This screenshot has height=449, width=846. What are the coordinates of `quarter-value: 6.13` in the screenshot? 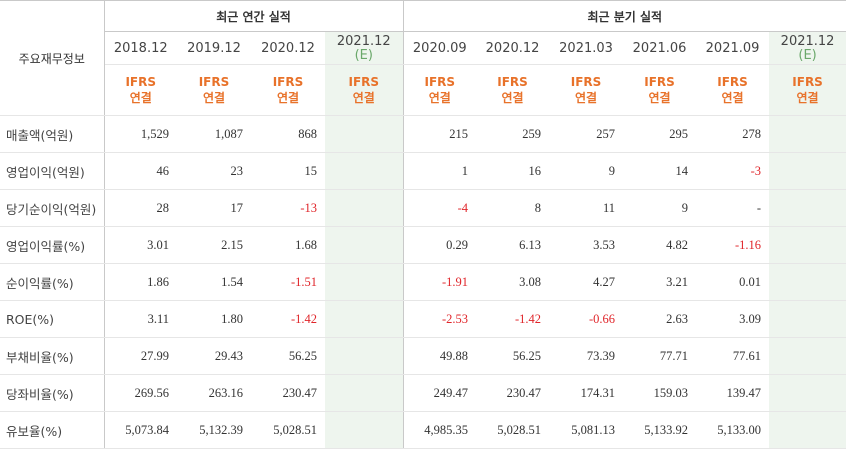 It's located at (513, 245).